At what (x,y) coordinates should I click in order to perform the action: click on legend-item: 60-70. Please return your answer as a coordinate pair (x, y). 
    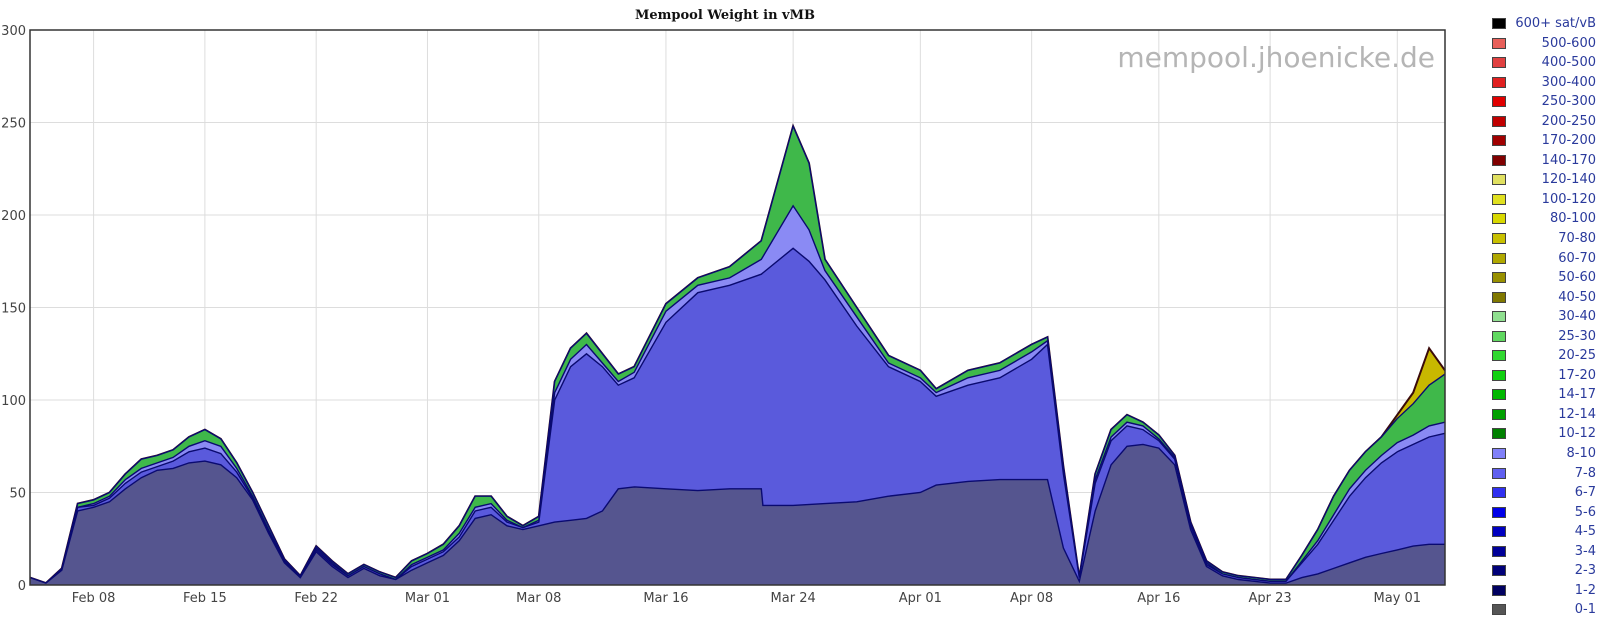
    Looking at the image, I should click on (1545, 259).